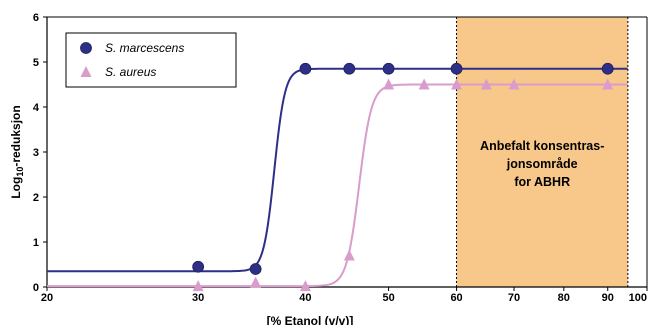 The height and width of the screenshot is (325, 652). Describe the element at coordinates (388, 298) in the screenshot. I see `x-tick-label: 50` at that location.